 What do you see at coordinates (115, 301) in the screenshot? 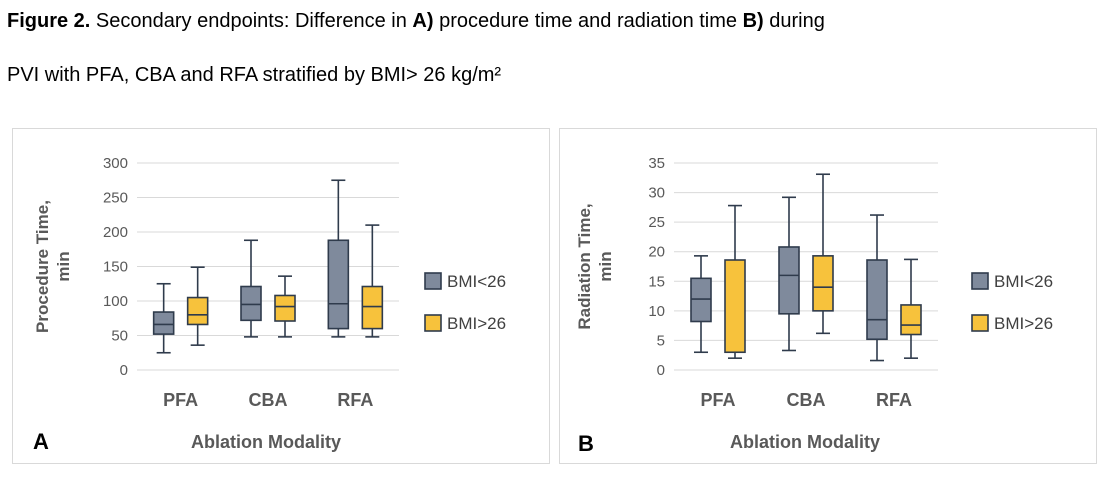
I see `y-tick-label: 100` at bounding box center [115, 301].